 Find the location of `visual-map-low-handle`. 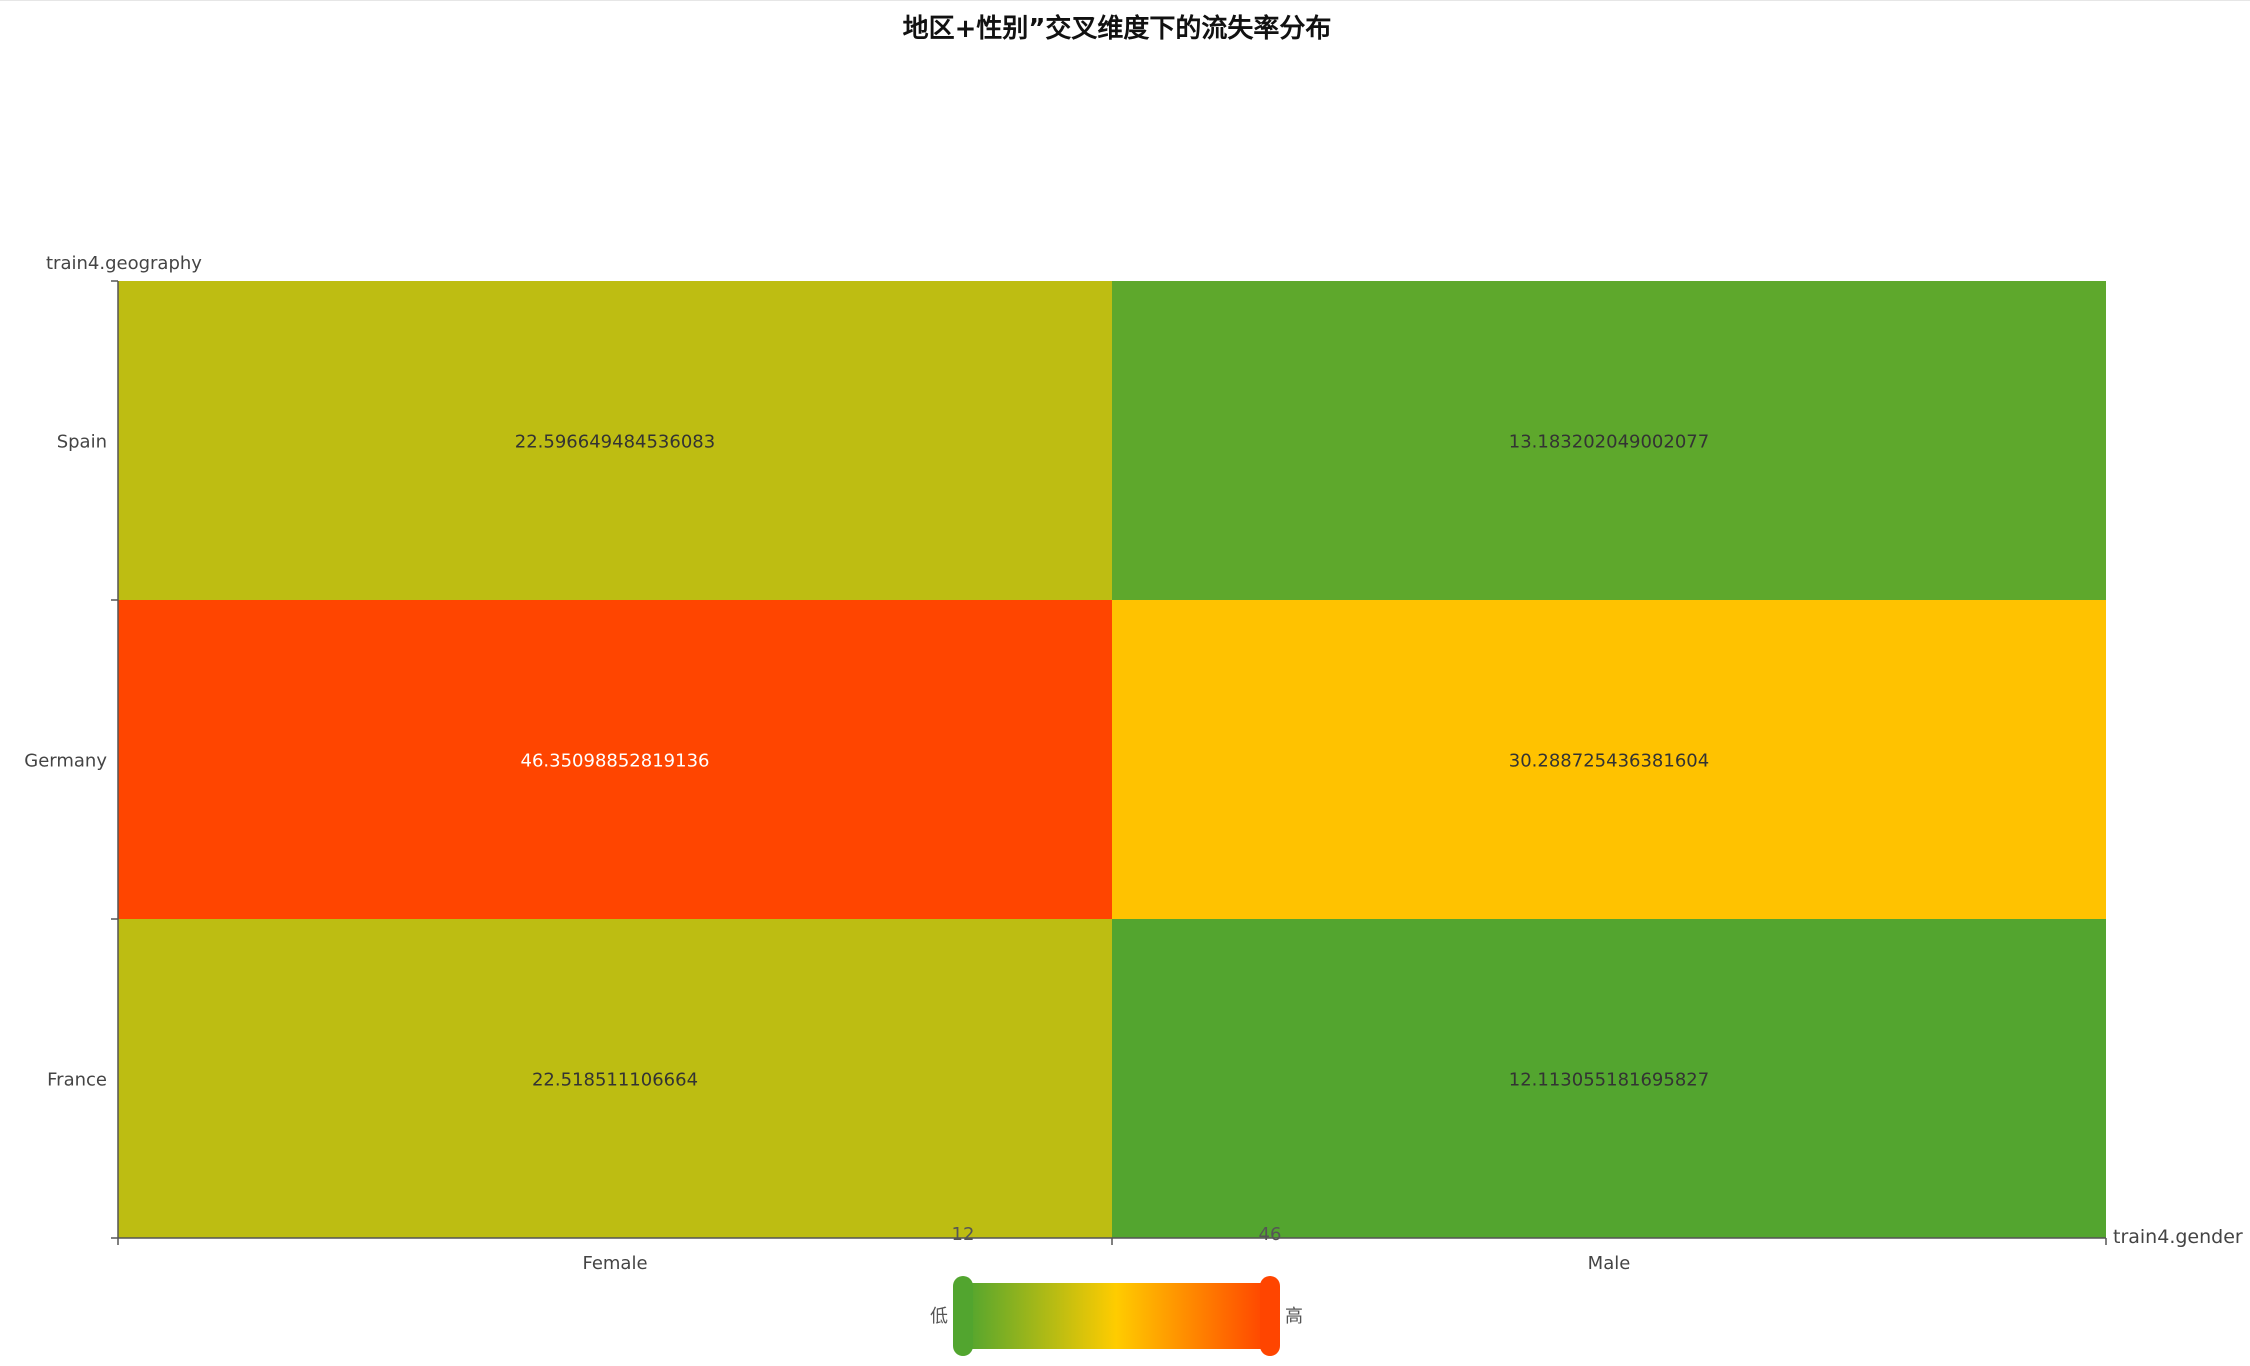

visual-map-low-handle is located at coordinates (963, 1316).